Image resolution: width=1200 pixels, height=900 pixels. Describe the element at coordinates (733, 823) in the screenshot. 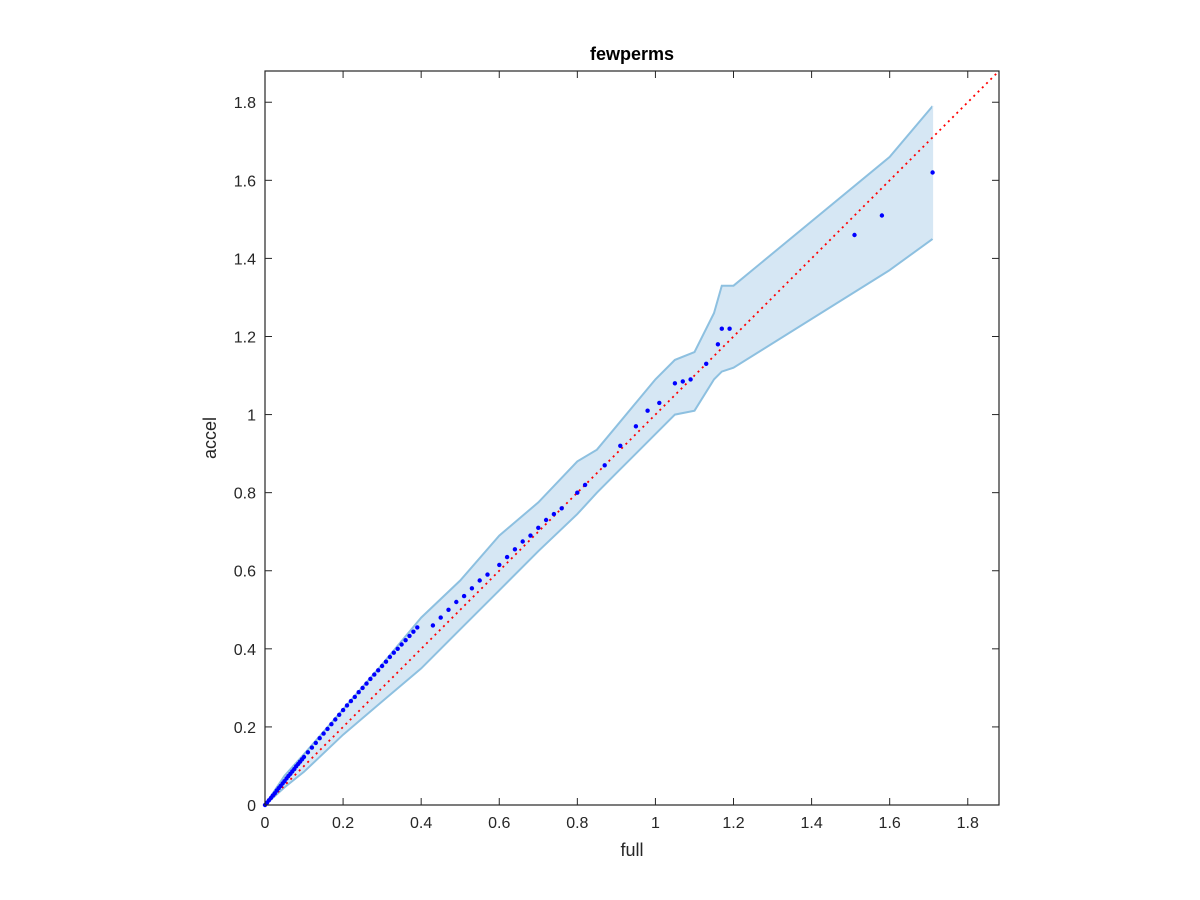

I see `x-tick-label: 1.2` at that location.